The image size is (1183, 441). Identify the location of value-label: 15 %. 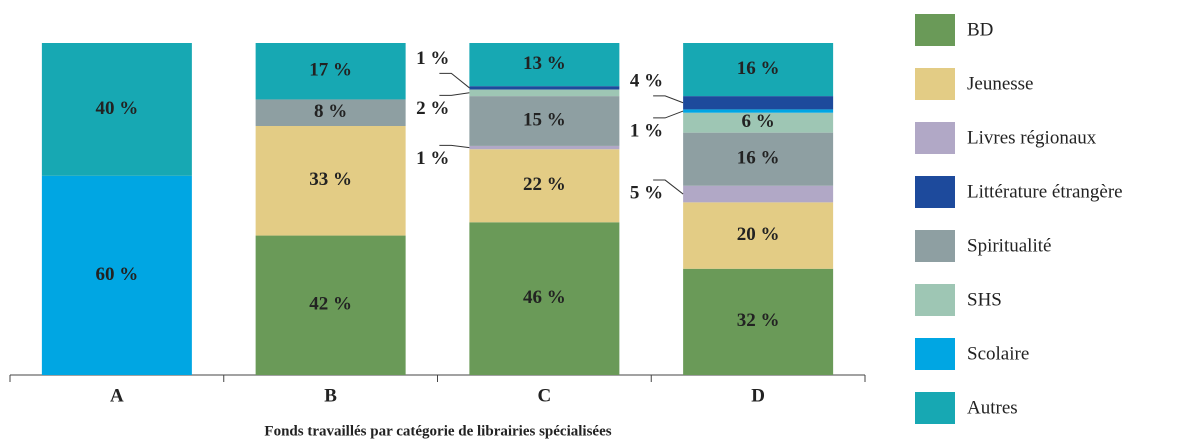
(544, 119).